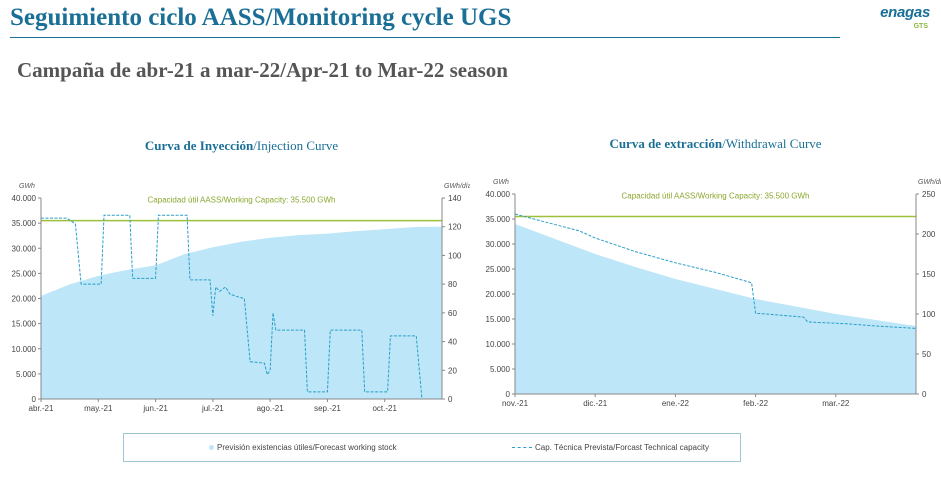 The image size is (941, 497). I want to click on withdrawal-title: Curva de extracción/Withdrawal Curve, so click(715, 143).